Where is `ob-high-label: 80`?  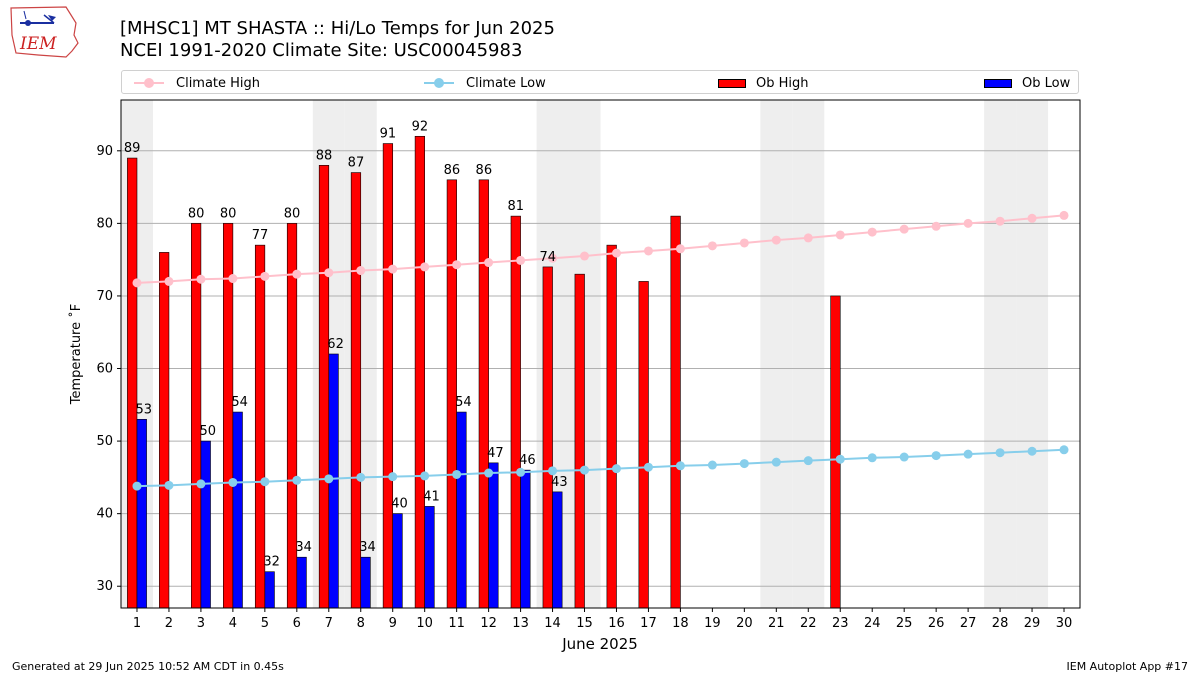 ob-high-label: 80 is located at coordinates (292, 213).